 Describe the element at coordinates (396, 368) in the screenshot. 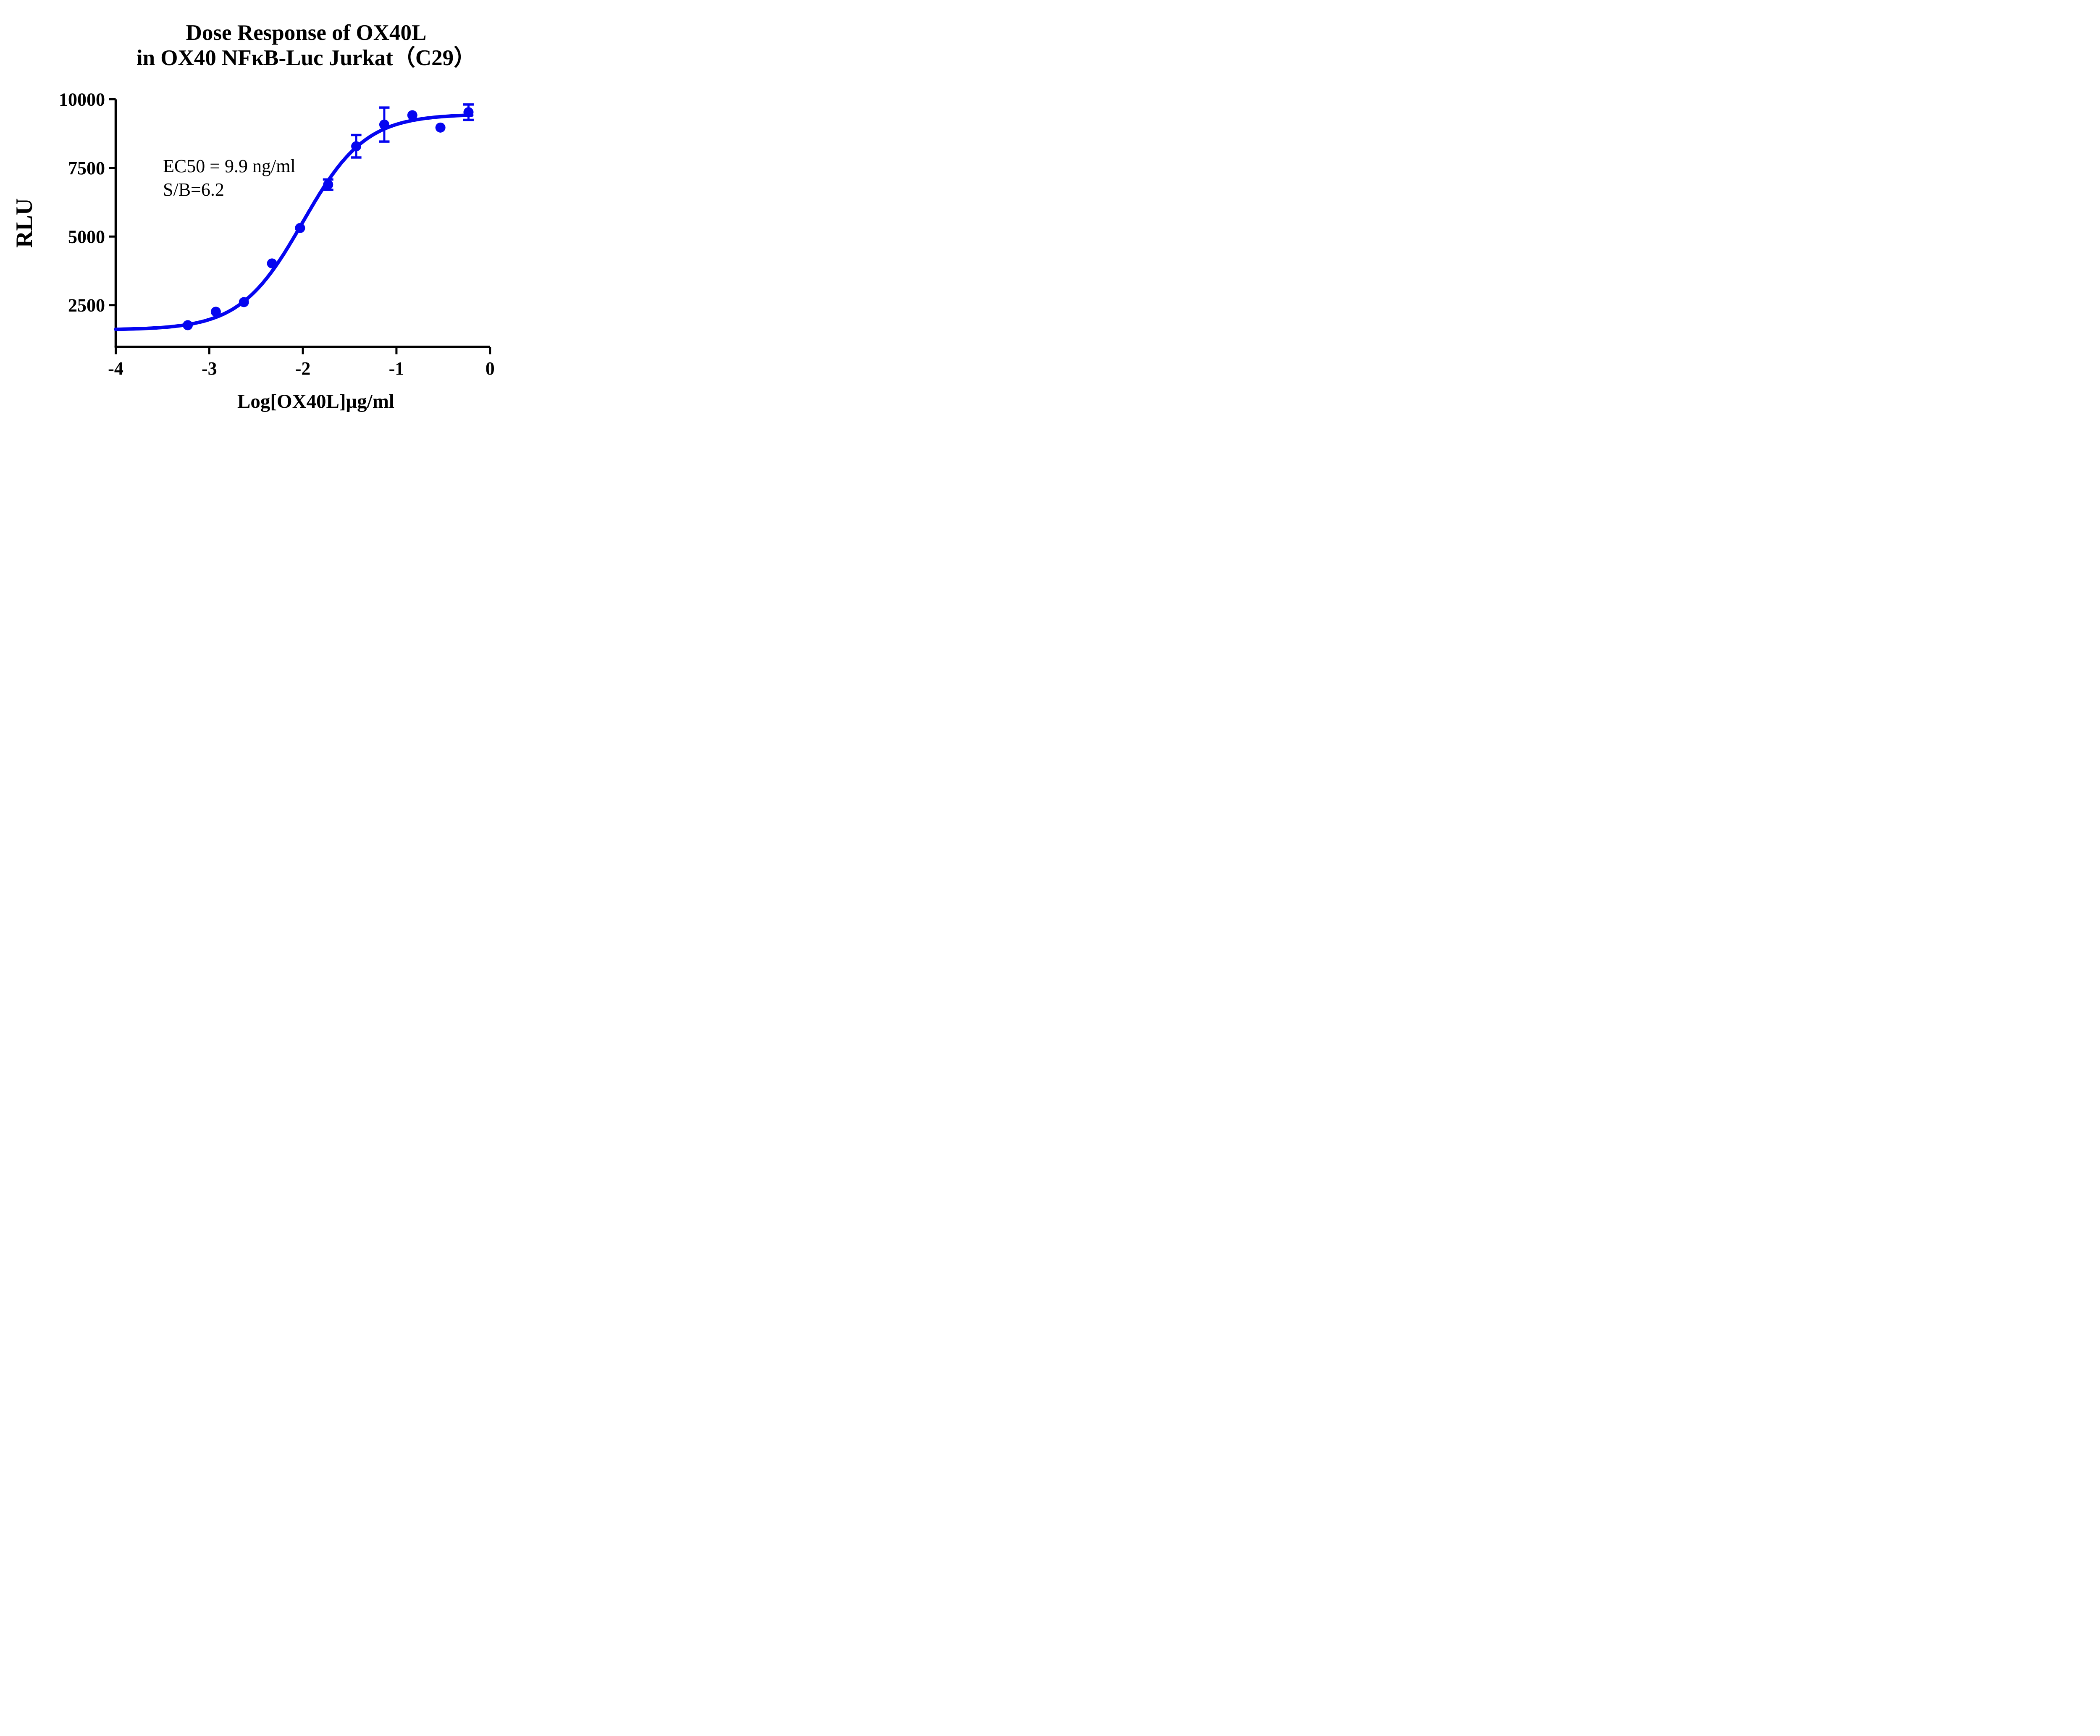

I see `x-tick-label: -1` at that location.